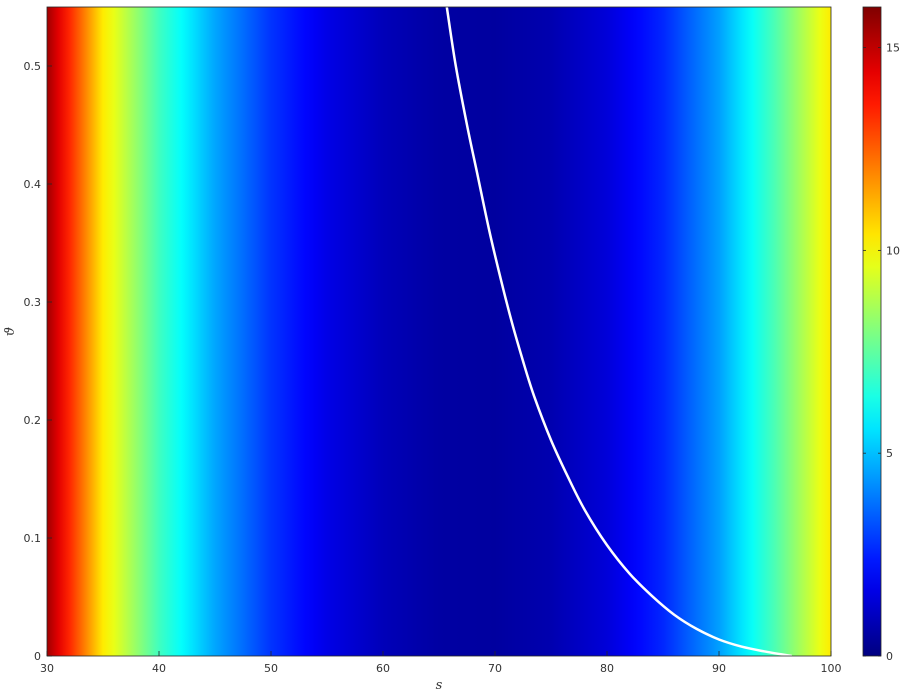 The height and width of the screenshot is (692, 901). I want to click on x-axis-label: s, so click(439, 685).